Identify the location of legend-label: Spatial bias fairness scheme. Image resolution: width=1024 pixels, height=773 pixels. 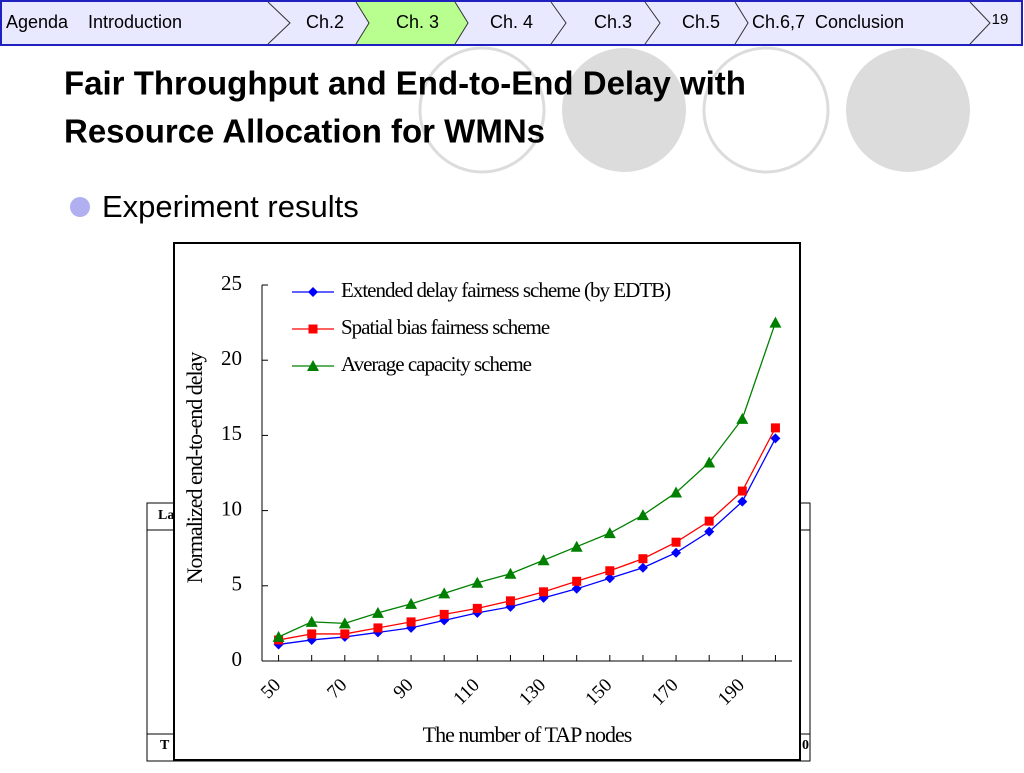
(445, 327).